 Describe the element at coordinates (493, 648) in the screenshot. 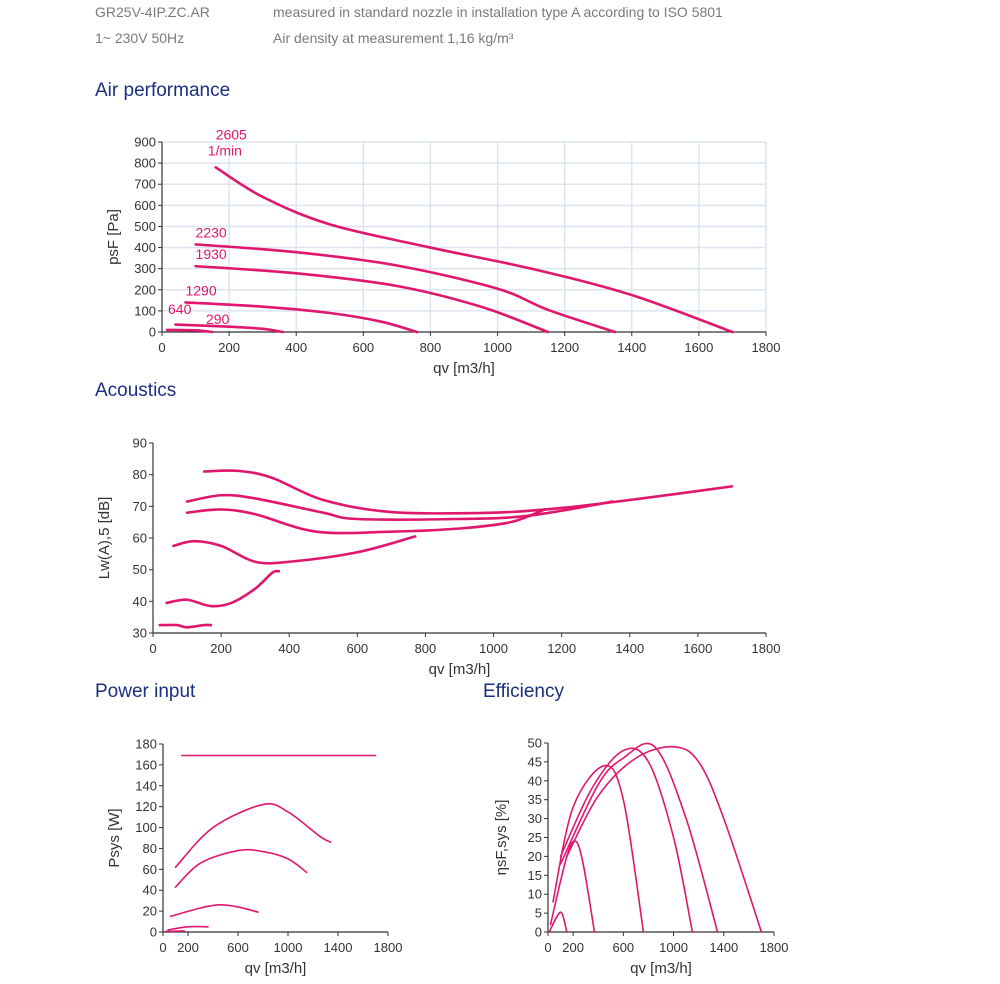

I see `acoustics-x-tick-label: 1000` at that location.